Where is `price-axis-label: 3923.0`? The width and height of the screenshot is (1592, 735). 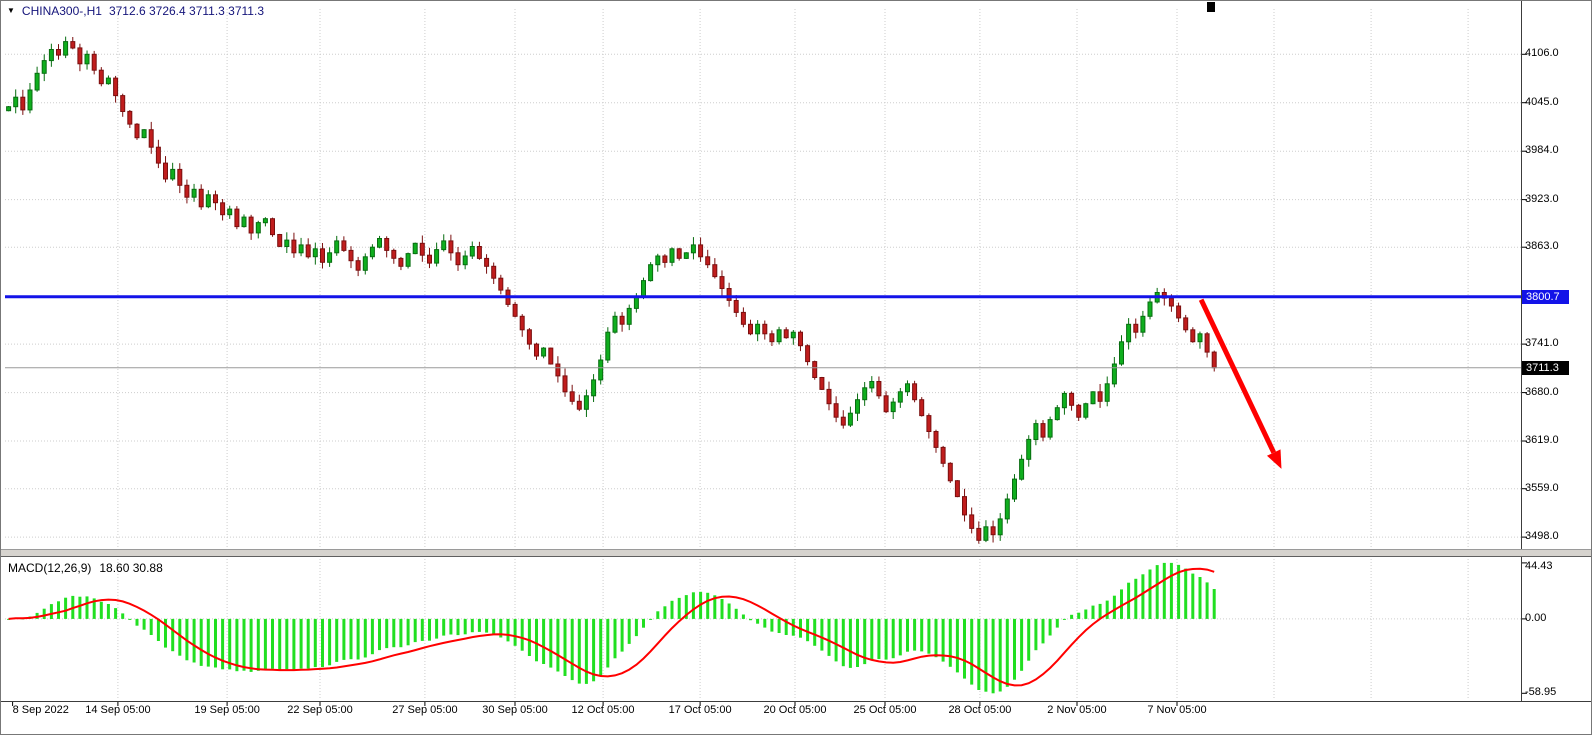 price-axis-label: 3923.0 is located at coordinates (1542, 198).